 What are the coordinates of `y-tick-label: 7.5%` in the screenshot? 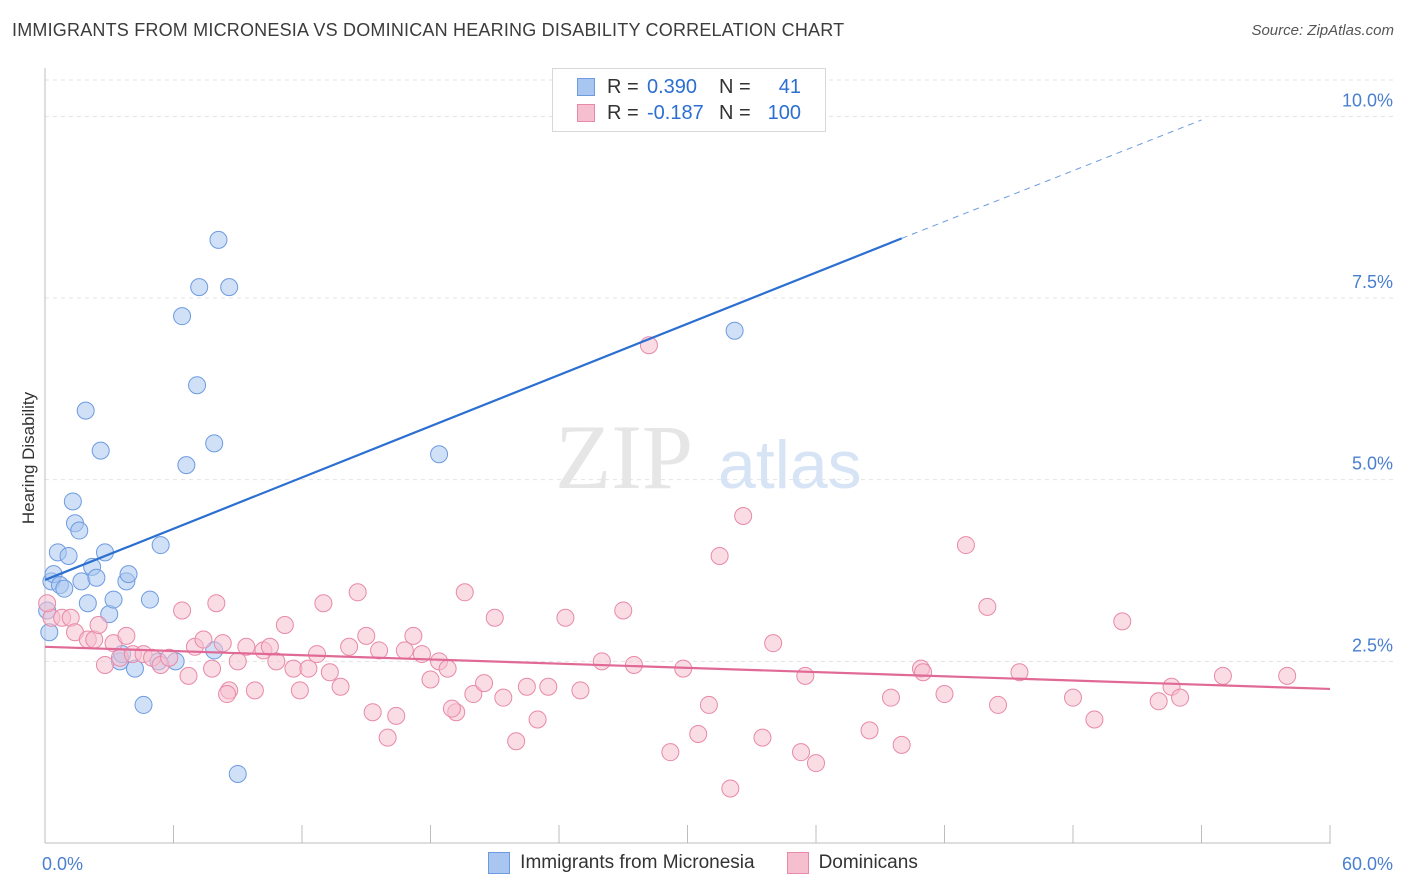 It's located at (1372, 282).